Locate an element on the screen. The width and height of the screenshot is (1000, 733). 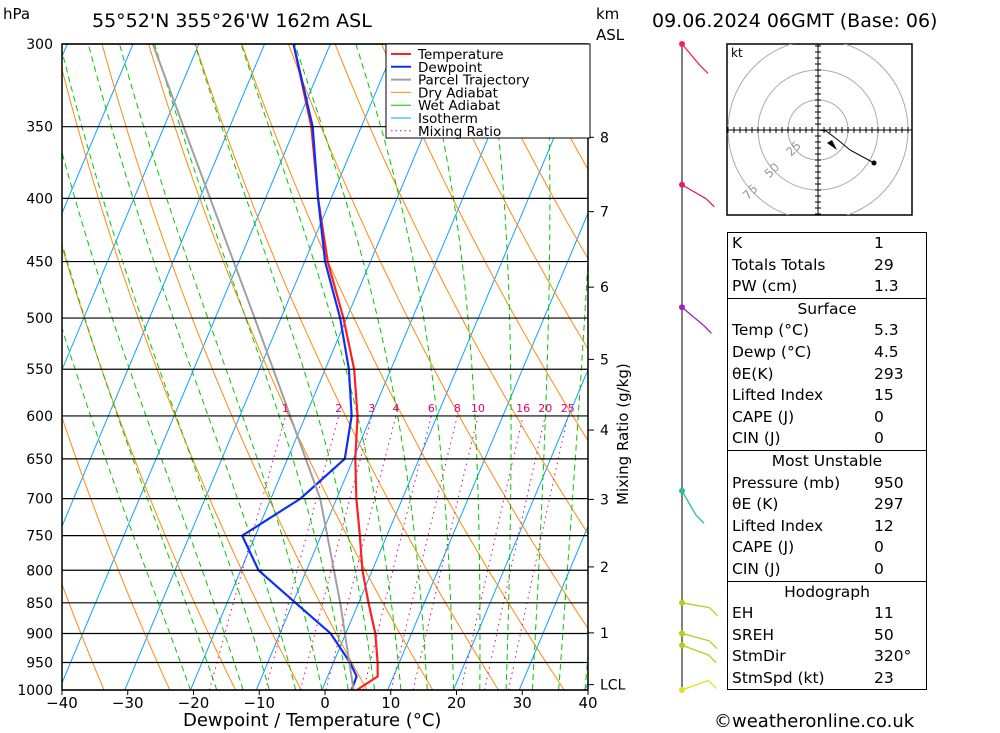
index-row: θE (K) 297 is located at coordinates (827, 505).